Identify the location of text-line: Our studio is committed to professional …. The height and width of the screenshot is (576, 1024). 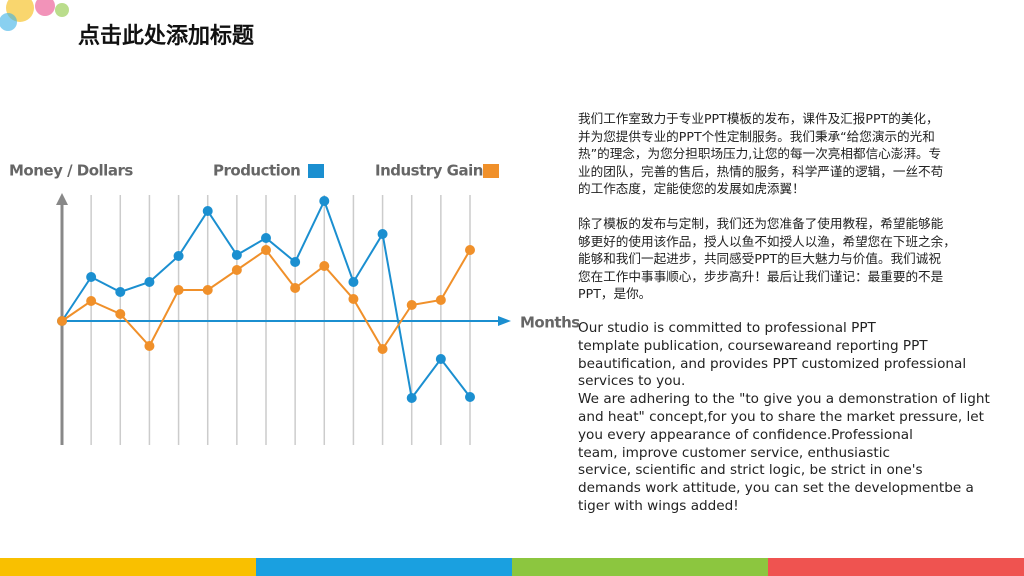
(727, 327).